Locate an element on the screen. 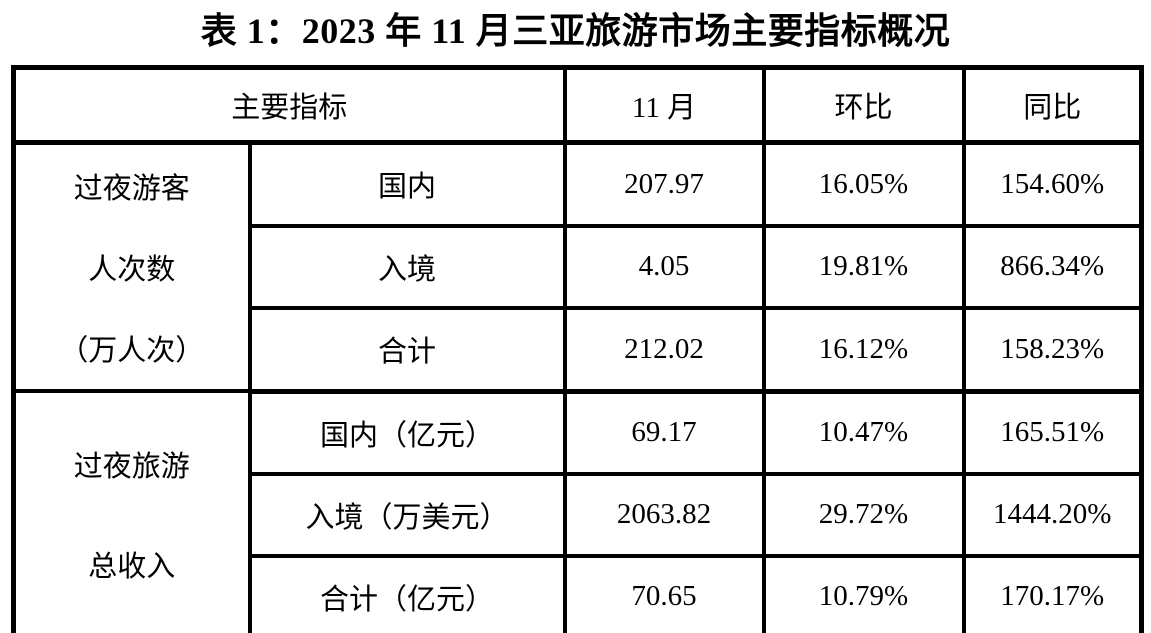 This screenshot has height=633, width=1151. value-mom: 16.12% is located at coordinates (863, 350).